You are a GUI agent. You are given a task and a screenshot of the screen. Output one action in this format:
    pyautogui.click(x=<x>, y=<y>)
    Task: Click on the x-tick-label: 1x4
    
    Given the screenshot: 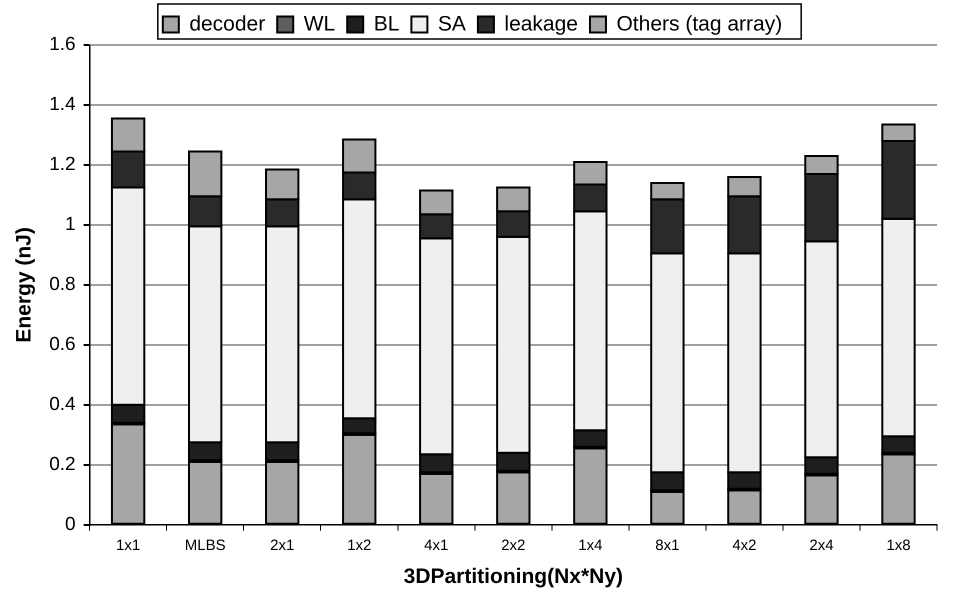 What is the action you would take?
    pyautogui.click(x=590, y=545)
    